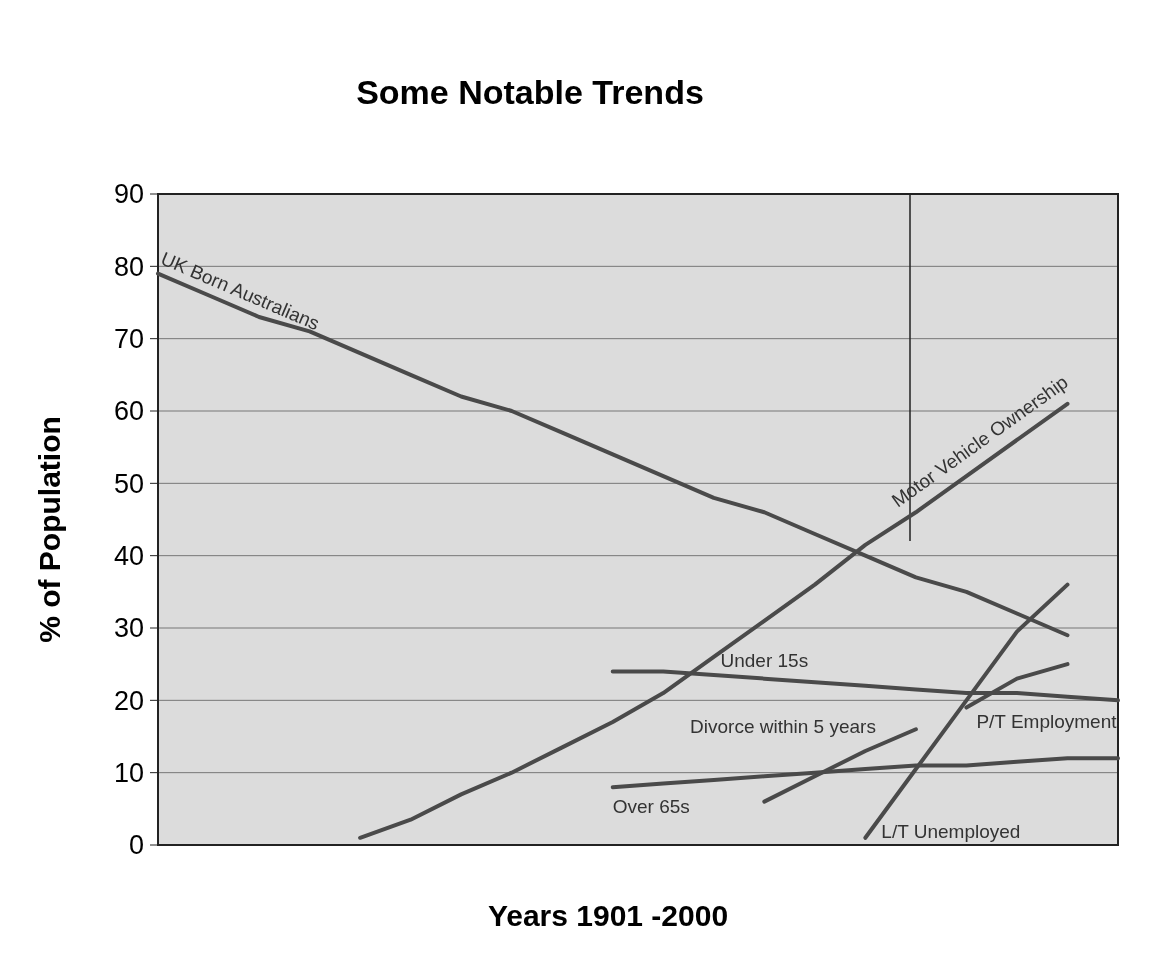 The width and height of the screenshot is (1160, 978). I want to click on y-axis-title: % of Population, so click(49, 529).